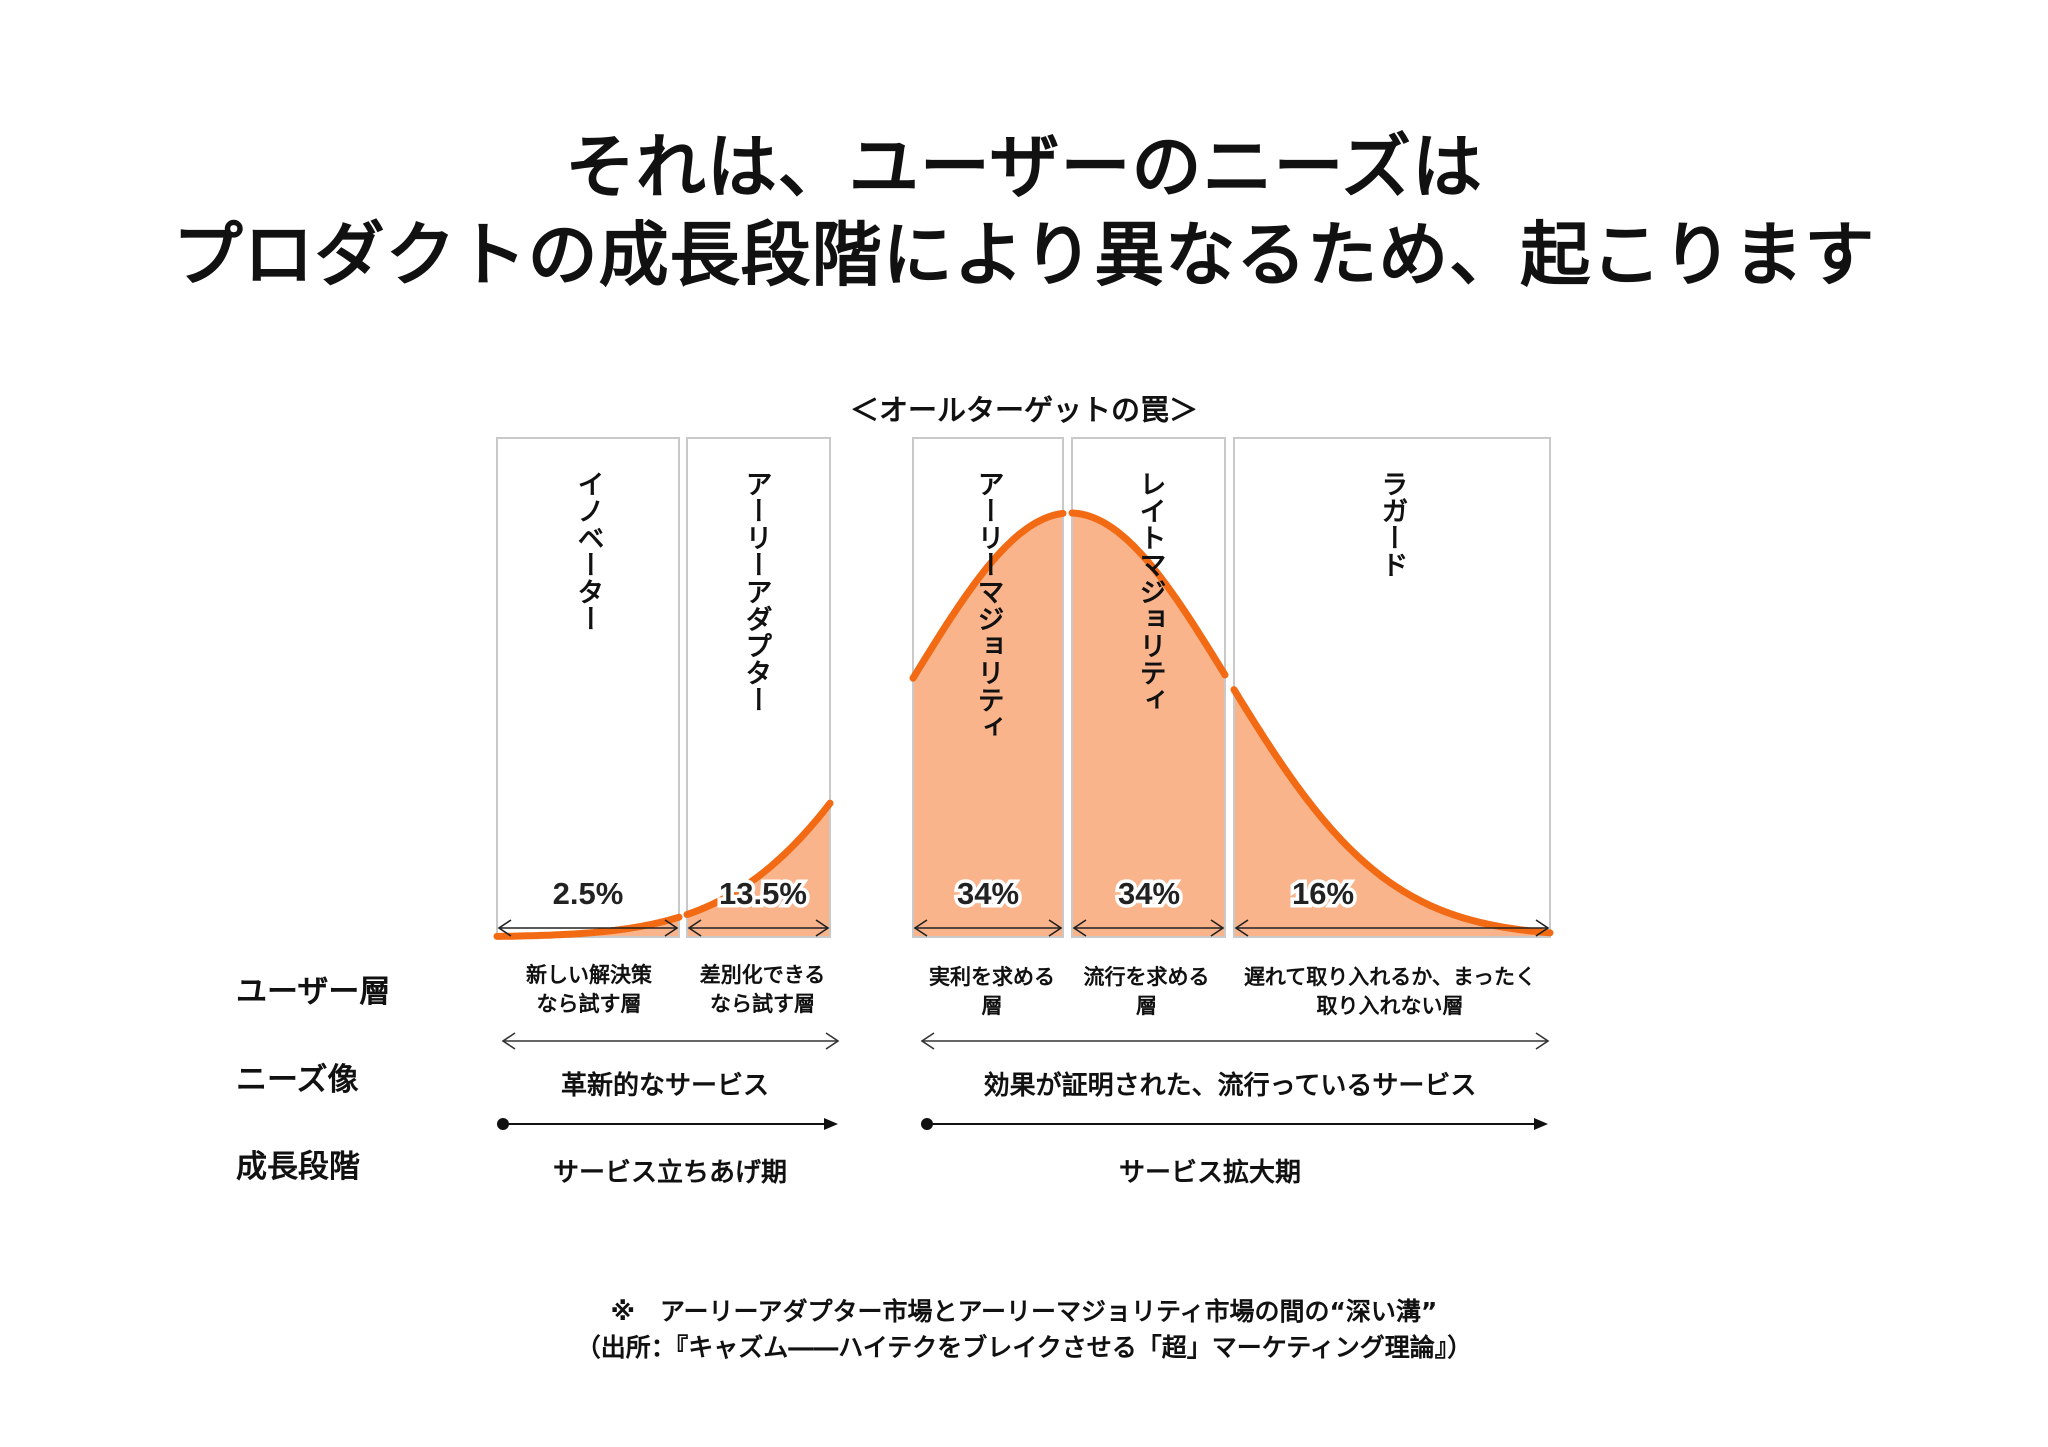 The width and height of the screenshot is (2048, 1447). I want to click on percent-label-innovators: 2.5%, so click(588, 893).